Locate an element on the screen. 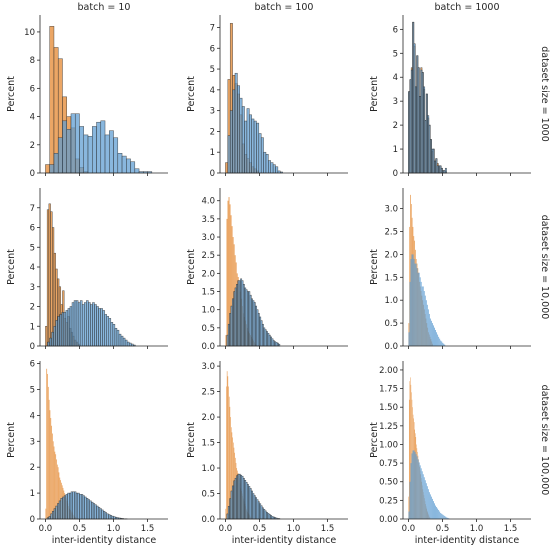 Image resolution: width=550 pixels, height=555 pixels. y-tick-label: 10 is located at coordinates (29, 33).